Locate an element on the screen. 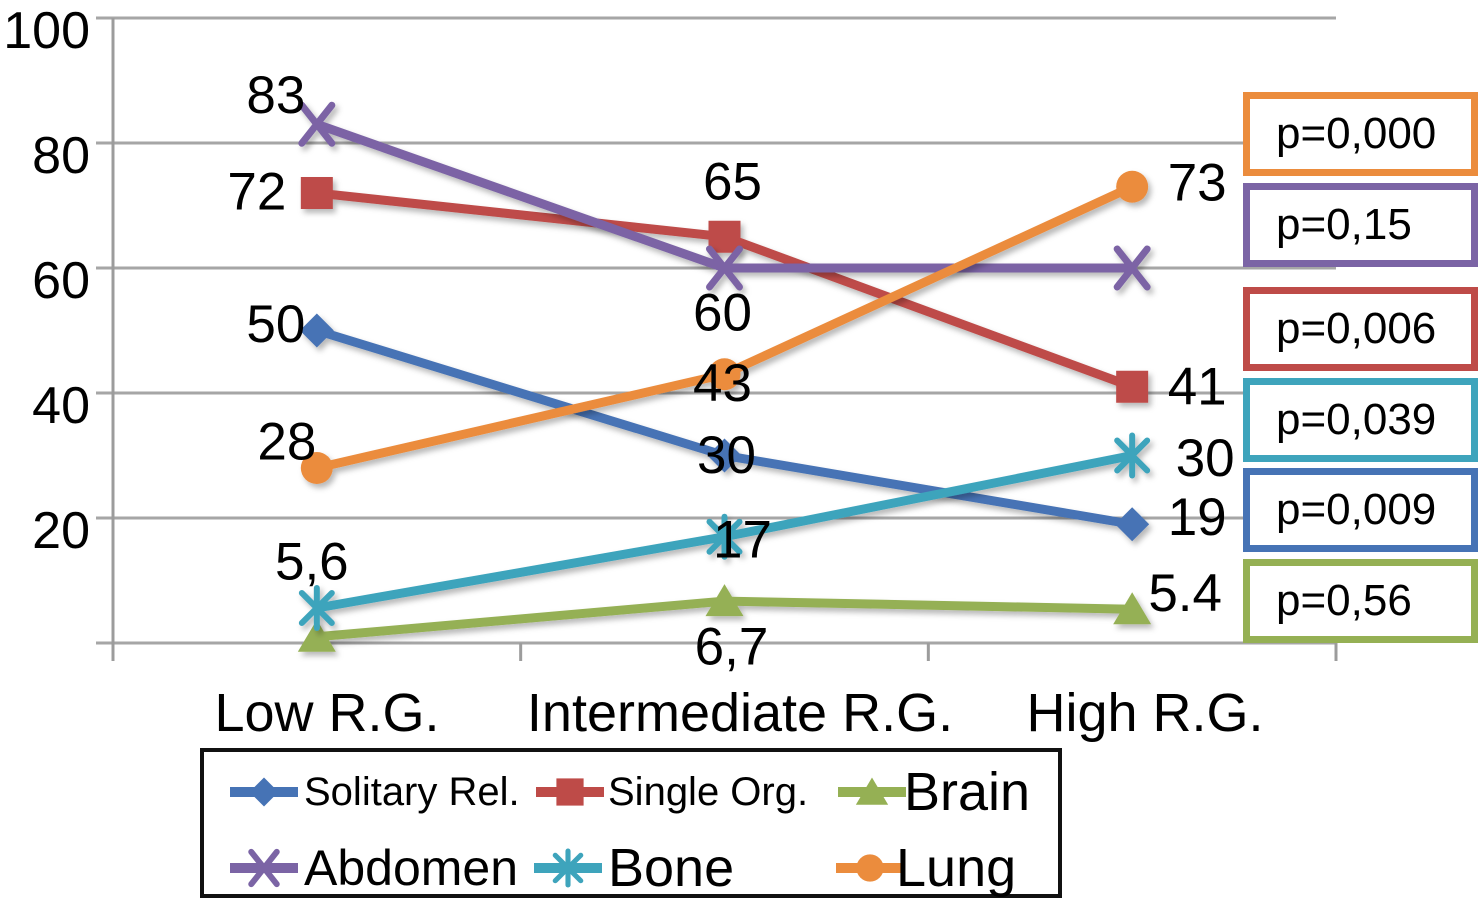 The width and height of the screenshot is (1481, 902). data-label-abdomen: 83 is located at coordinates (275, 95).